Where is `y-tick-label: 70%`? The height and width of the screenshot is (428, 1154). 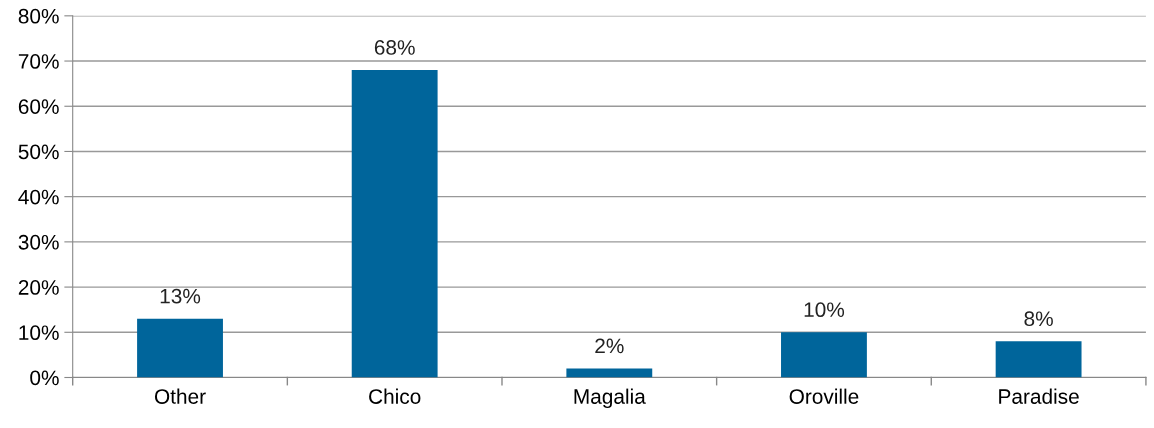
y-tick-label: 70% is located at coordinates (38, 61).